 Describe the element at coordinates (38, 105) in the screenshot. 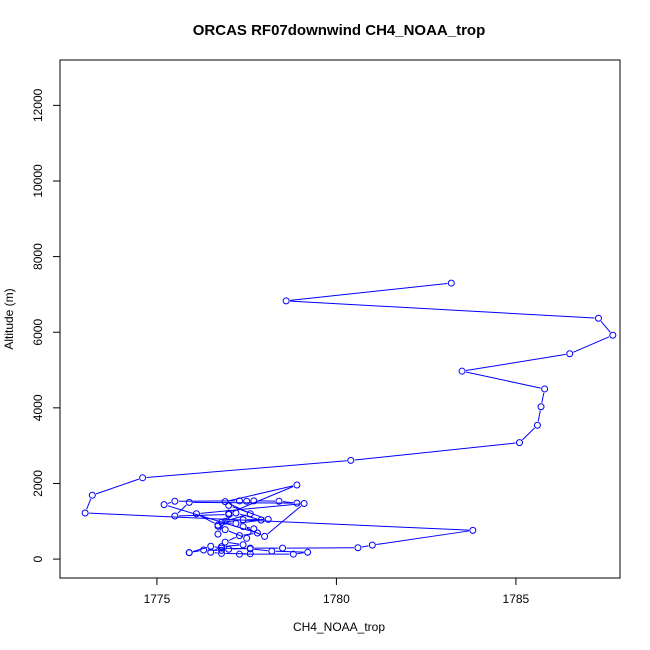

I see `y-tick-label: 12000` at that location.